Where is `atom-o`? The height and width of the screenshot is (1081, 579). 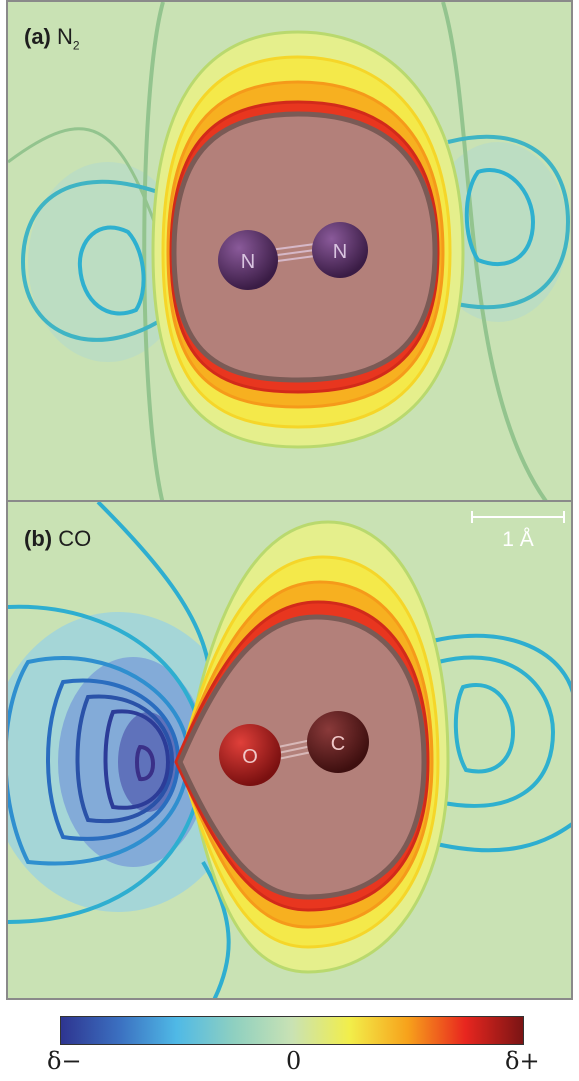 atom-o is located at coordinates (250, 755).